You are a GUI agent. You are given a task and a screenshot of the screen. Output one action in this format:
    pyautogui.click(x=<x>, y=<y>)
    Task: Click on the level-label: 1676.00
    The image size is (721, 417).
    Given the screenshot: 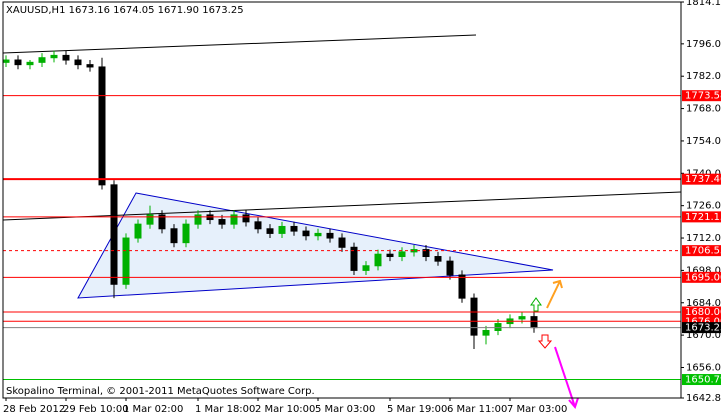 What is the action you would take?
    pyautogui.click(x=703, y=321)
    